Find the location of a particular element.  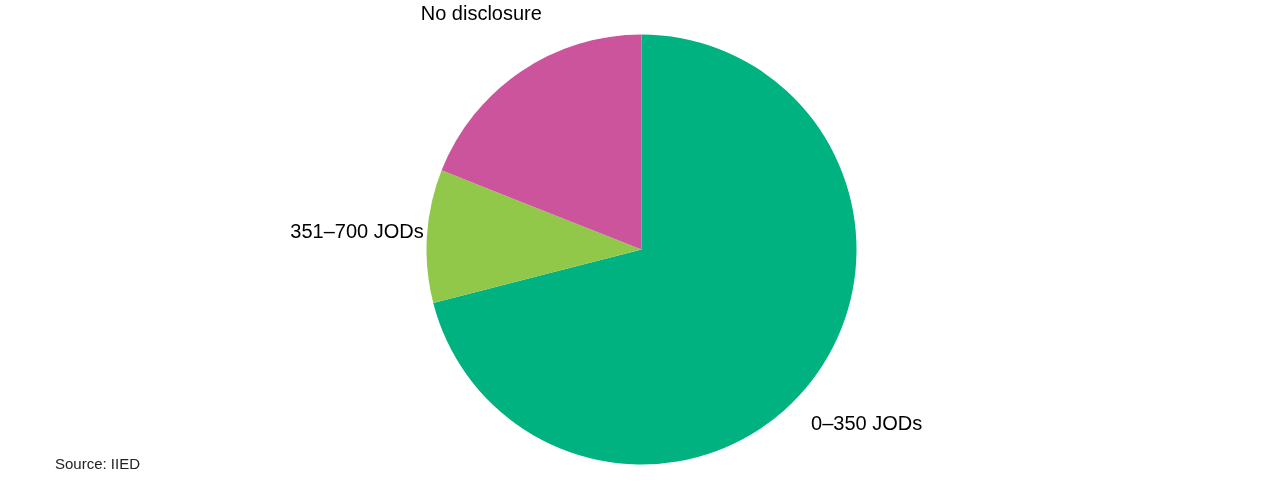

slice-label: 351–700 JODs is located at coordinates (357, 230).